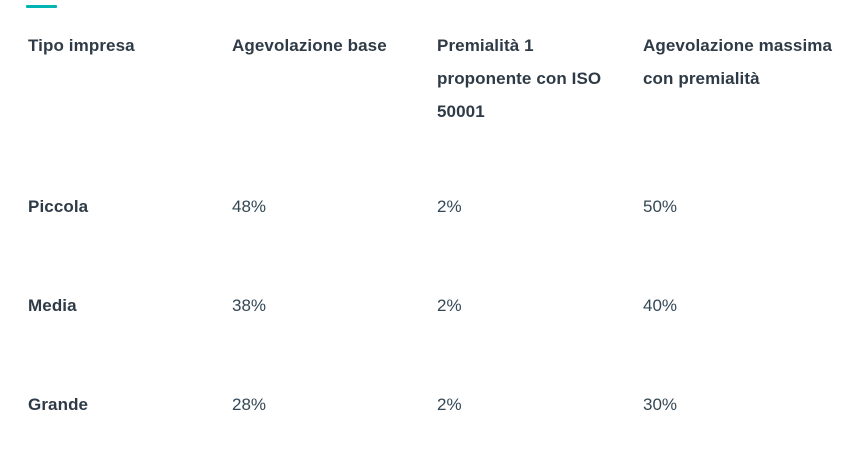  Describe the element at coordinates (81, 45) in the screenshot. I see `header-line: Tipo impresa` at that location.